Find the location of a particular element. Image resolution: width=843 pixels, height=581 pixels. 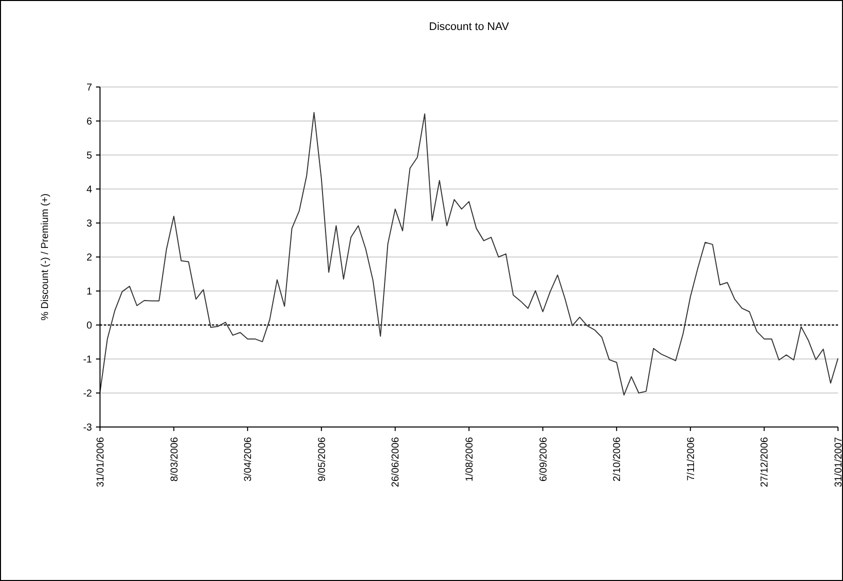

x-tick-label: 6/09/2006 is located at coordinates (544, 459).